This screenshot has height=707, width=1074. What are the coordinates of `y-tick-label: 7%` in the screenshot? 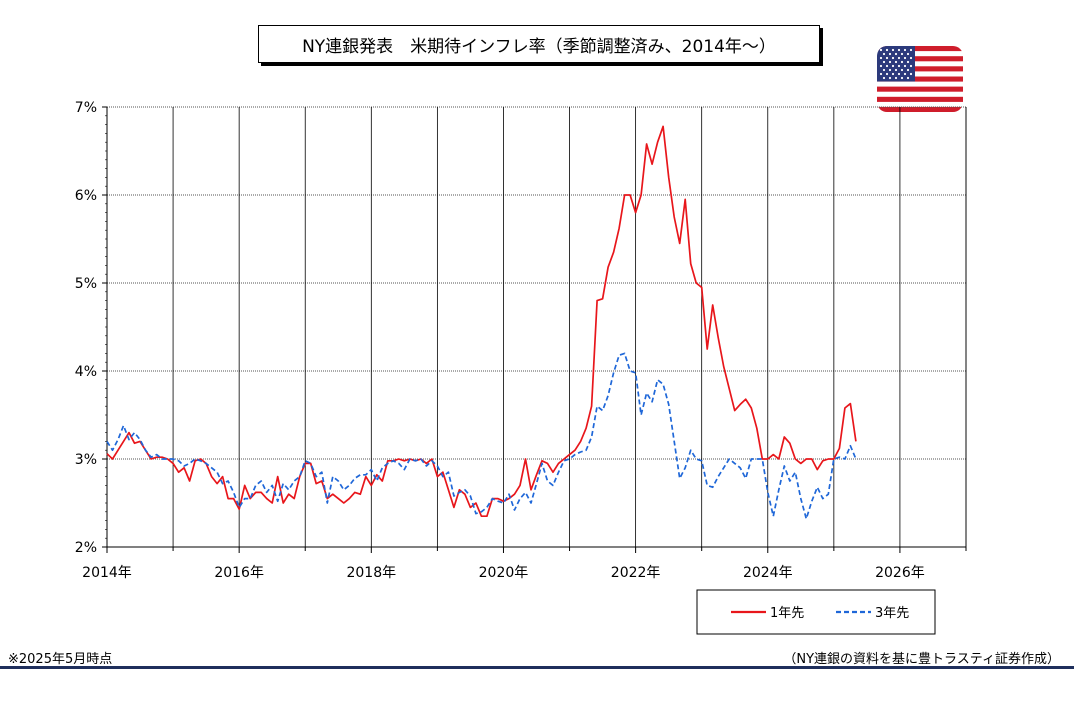 It's located at (86, 108).